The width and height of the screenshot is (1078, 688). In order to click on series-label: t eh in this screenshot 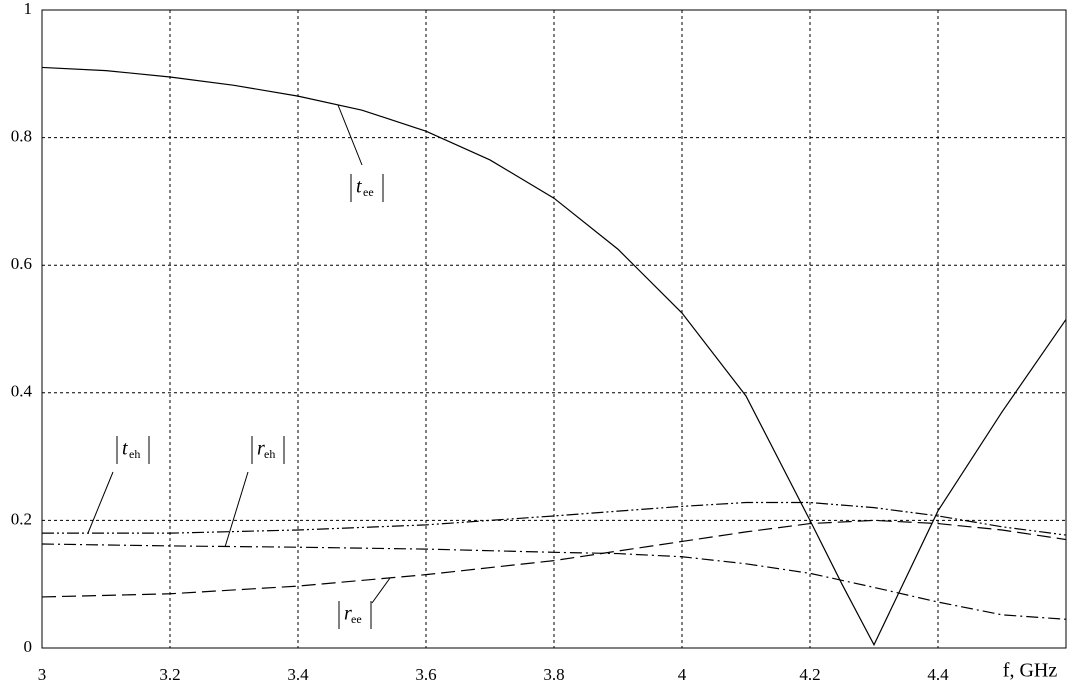, I will do `click(133, 450)`.